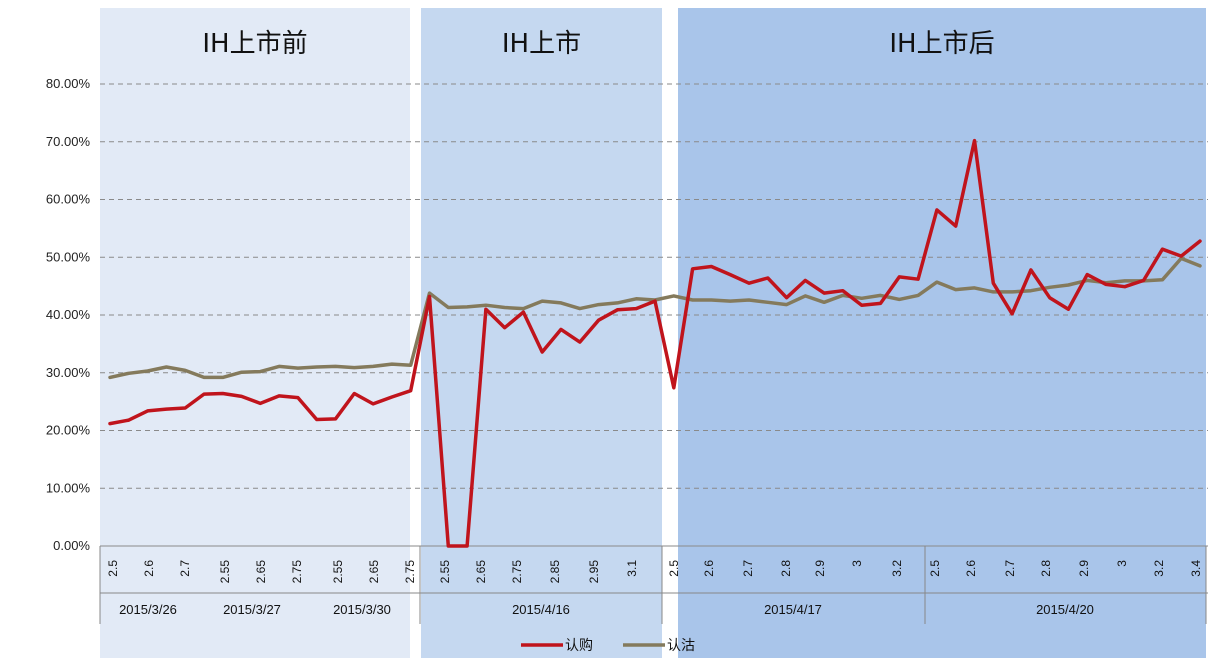  Describe the element at coordinates (1196, 568) in the screenshot. I see `x-tick-label: 3.4` at that location.